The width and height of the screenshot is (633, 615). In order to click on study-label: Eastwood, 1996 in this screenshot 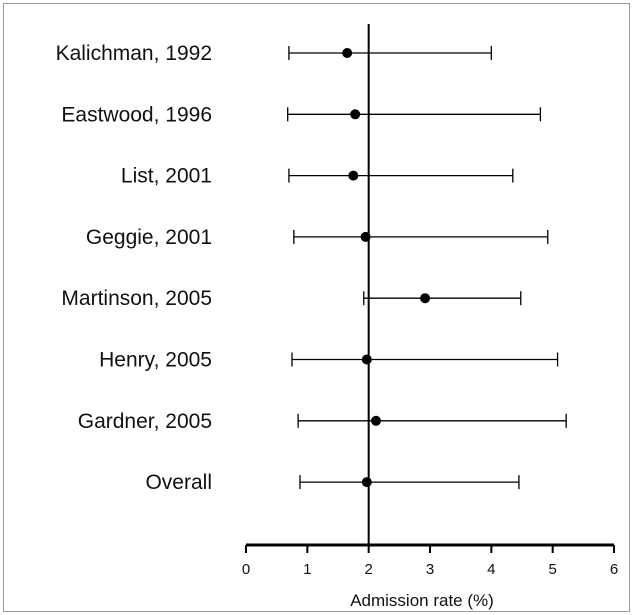, I will do `click(136, 114)`.